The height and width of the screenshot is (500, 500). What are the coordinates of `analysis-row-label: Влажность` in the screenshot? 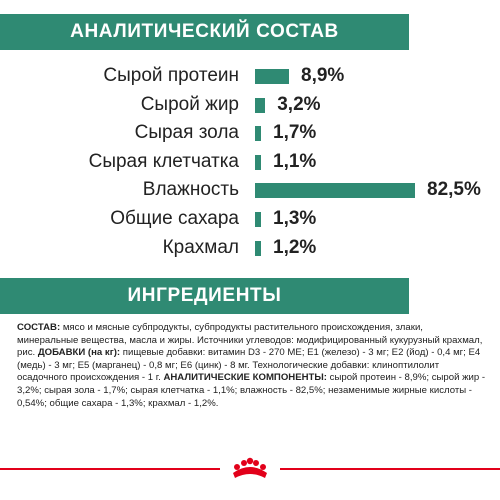 It's located at (190, 190).